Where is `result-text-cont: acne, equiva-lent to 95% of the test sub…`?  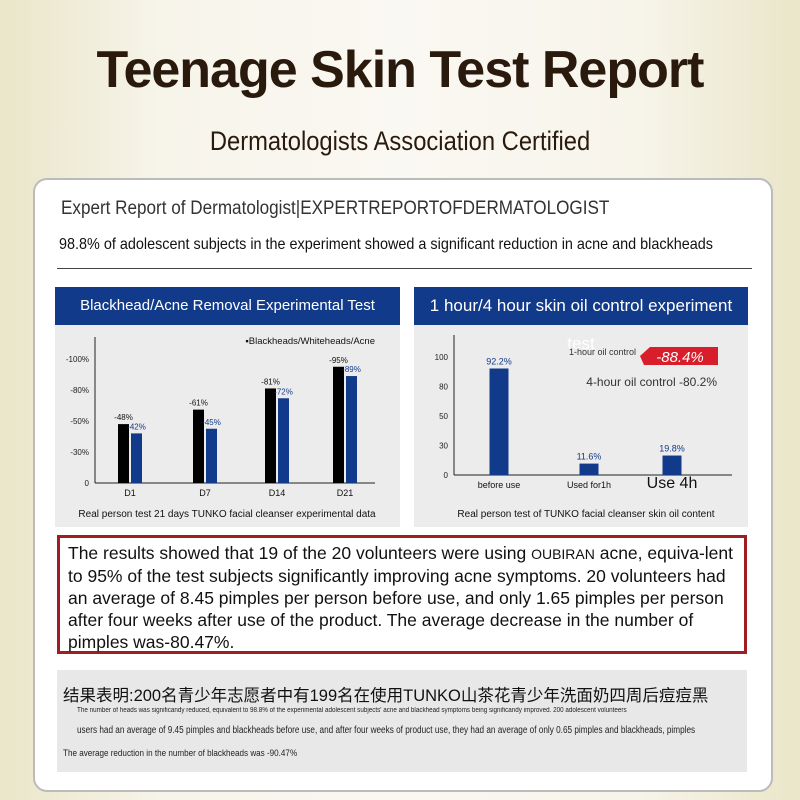
result-text-cont: acne, equiva-lent to 95% of the test sub… is located at coordinates (401, 597).